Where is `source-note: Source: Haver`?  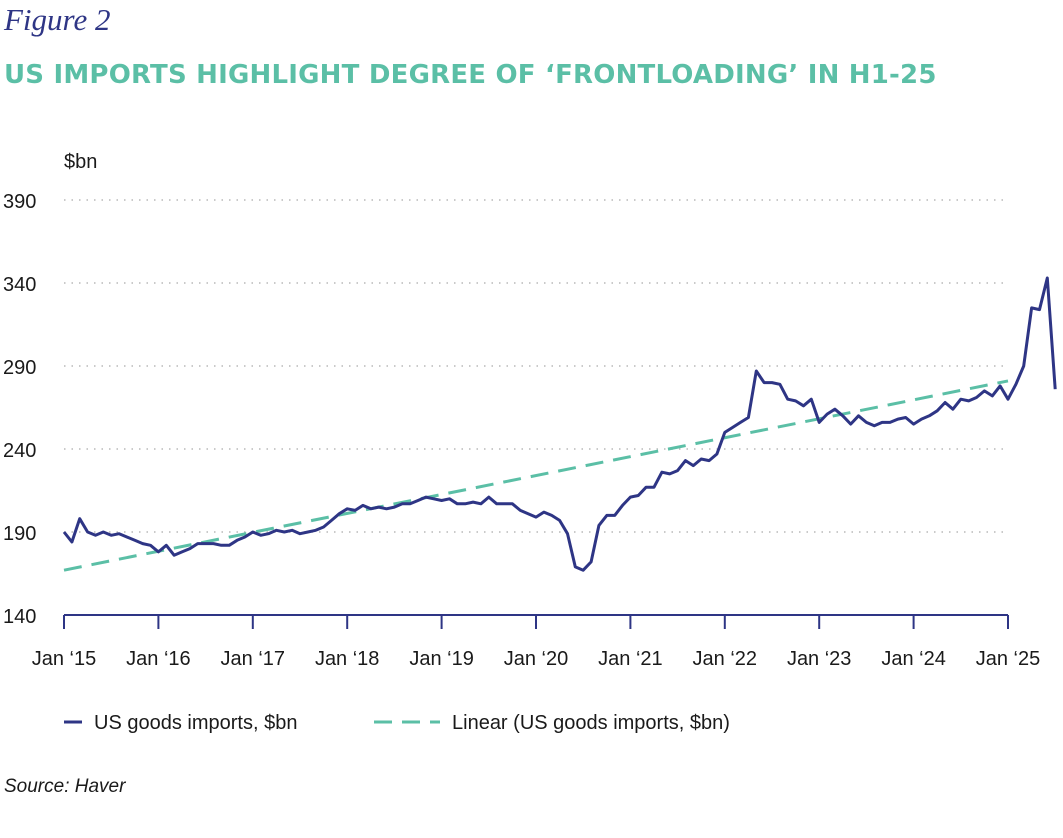 source-note: Source: Haver is located at coordinates (65, 786).